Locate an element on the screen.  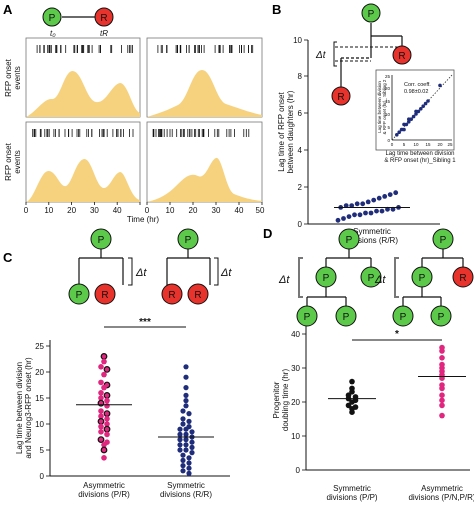
y-tick-label: 30 is located at coordinates (295, 368).